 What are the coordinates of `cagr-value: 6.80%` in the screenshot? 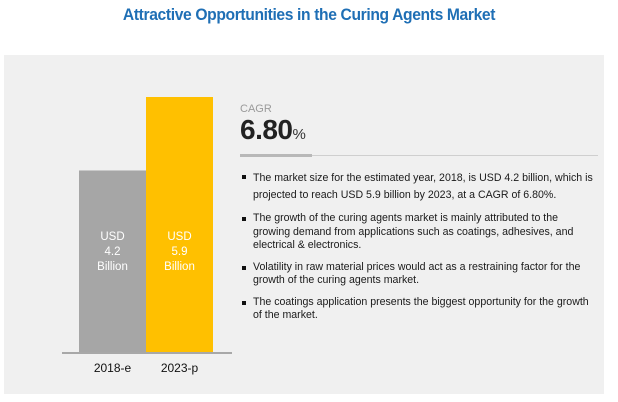 It's located at (273, 130).